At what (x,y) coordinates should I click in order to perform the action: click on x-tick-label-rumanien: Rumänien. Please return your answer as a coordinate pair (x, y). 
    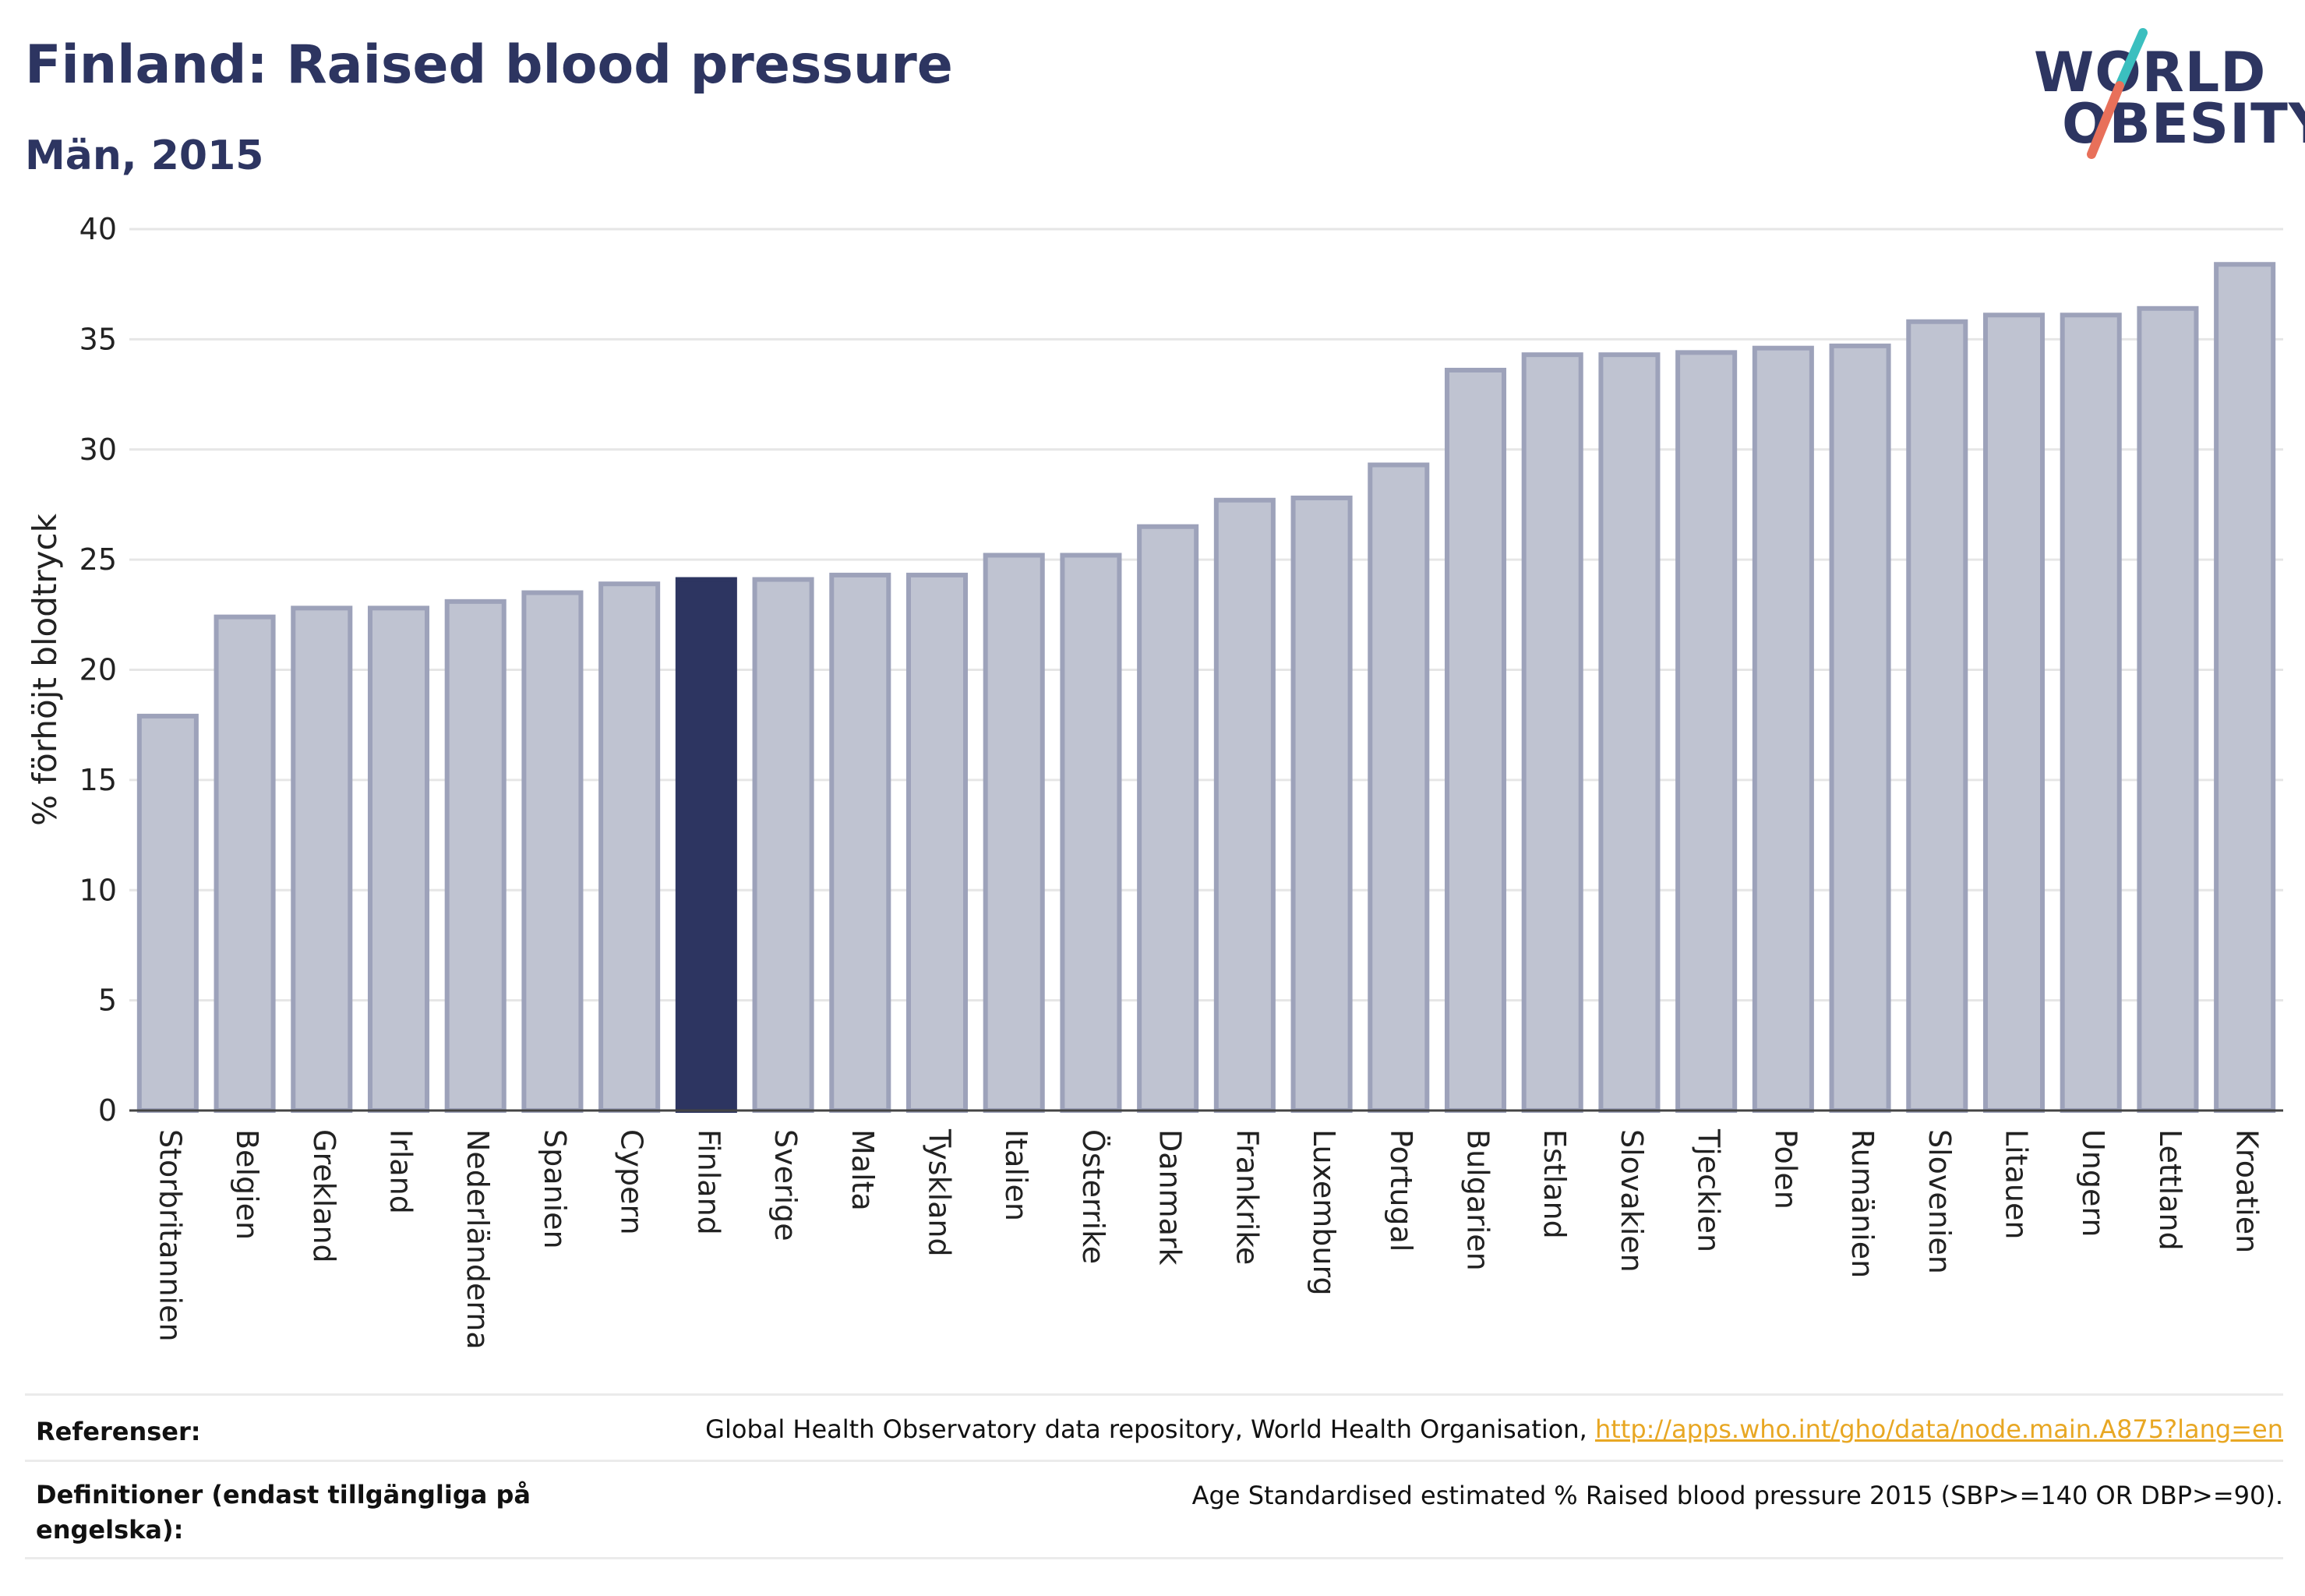
    Looking at the image, I should click on (1862, 1203).